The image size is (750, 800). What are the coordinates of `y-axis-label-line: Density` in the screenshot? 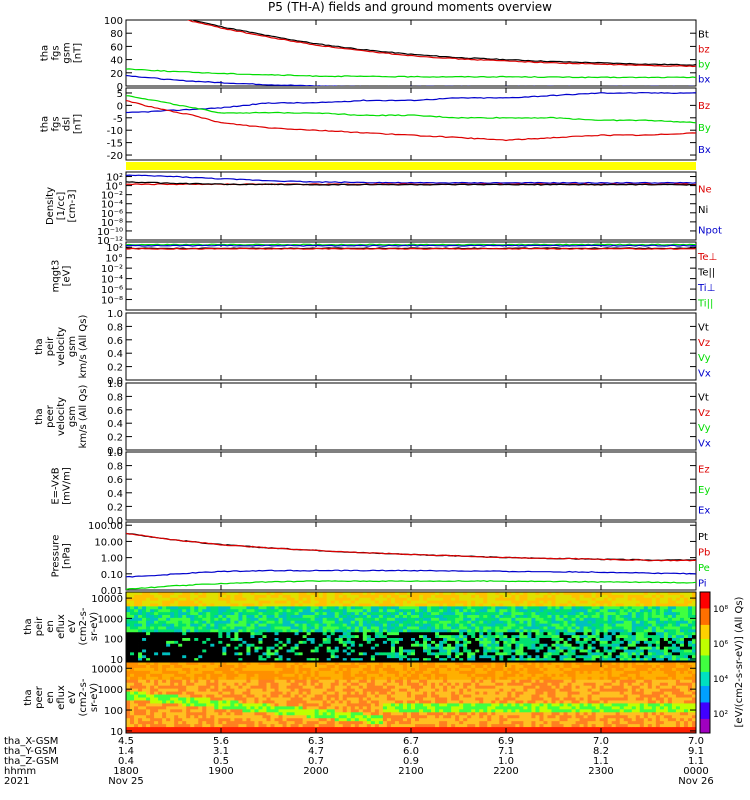 It's located at (50, 206).